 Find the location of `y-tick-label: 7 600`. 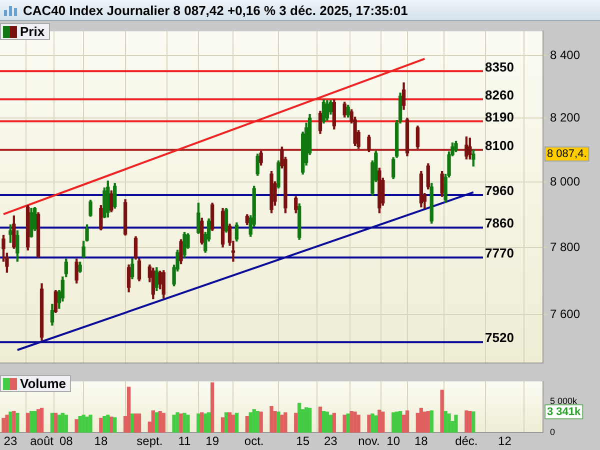

y-tick-label: 7 600 is located at coordinates (565, 314).